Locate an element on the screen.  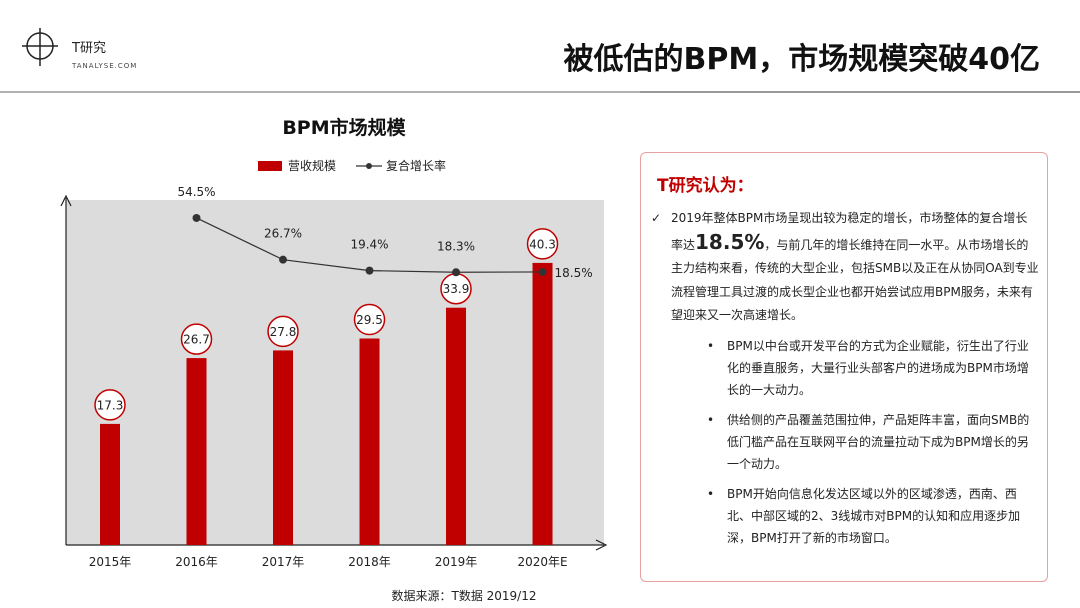
line-label: 18.3% is located at coordinates (456, 246).